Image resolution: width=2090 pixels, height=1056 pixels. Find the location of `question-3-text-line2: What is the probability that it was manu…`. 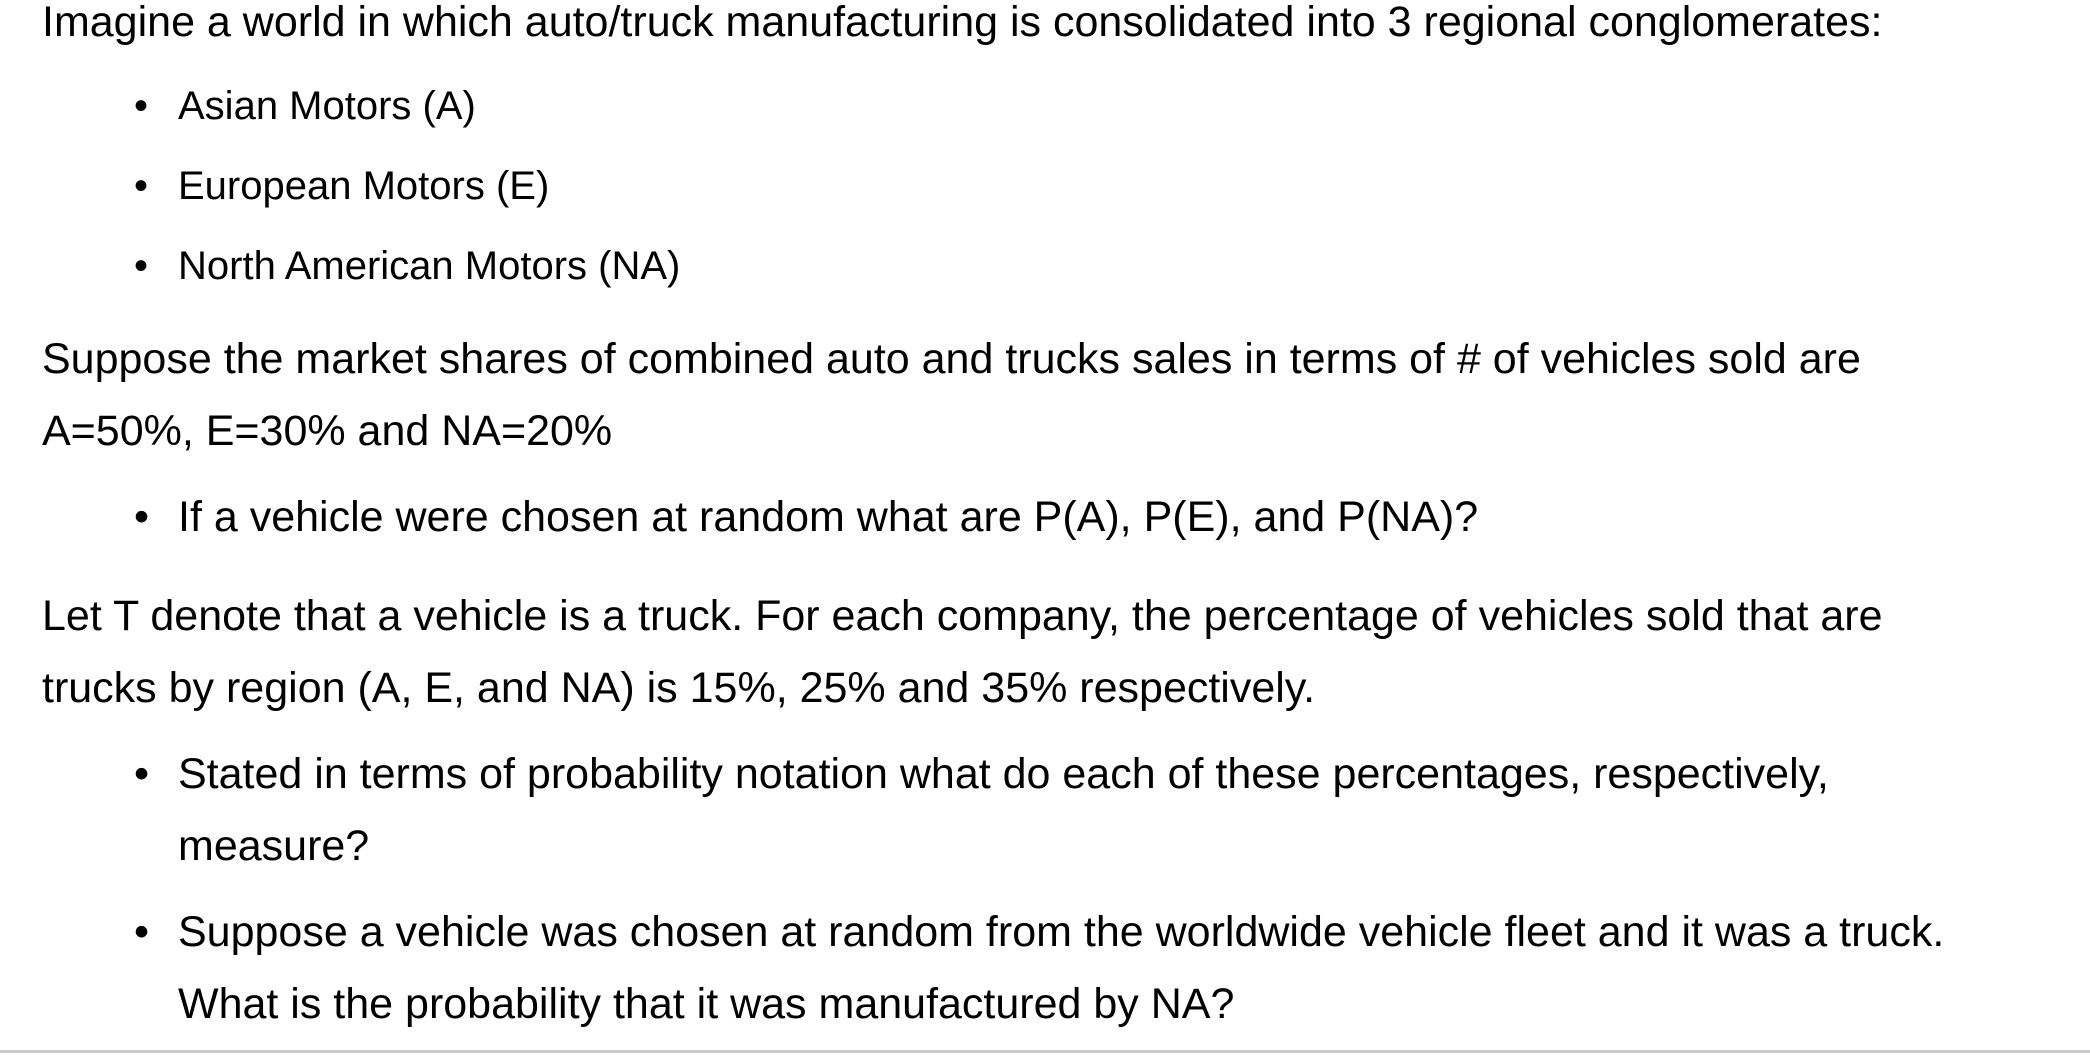

question-3-text-line2: What is the probability that it was manu… is located at coordinates (706, 1004).